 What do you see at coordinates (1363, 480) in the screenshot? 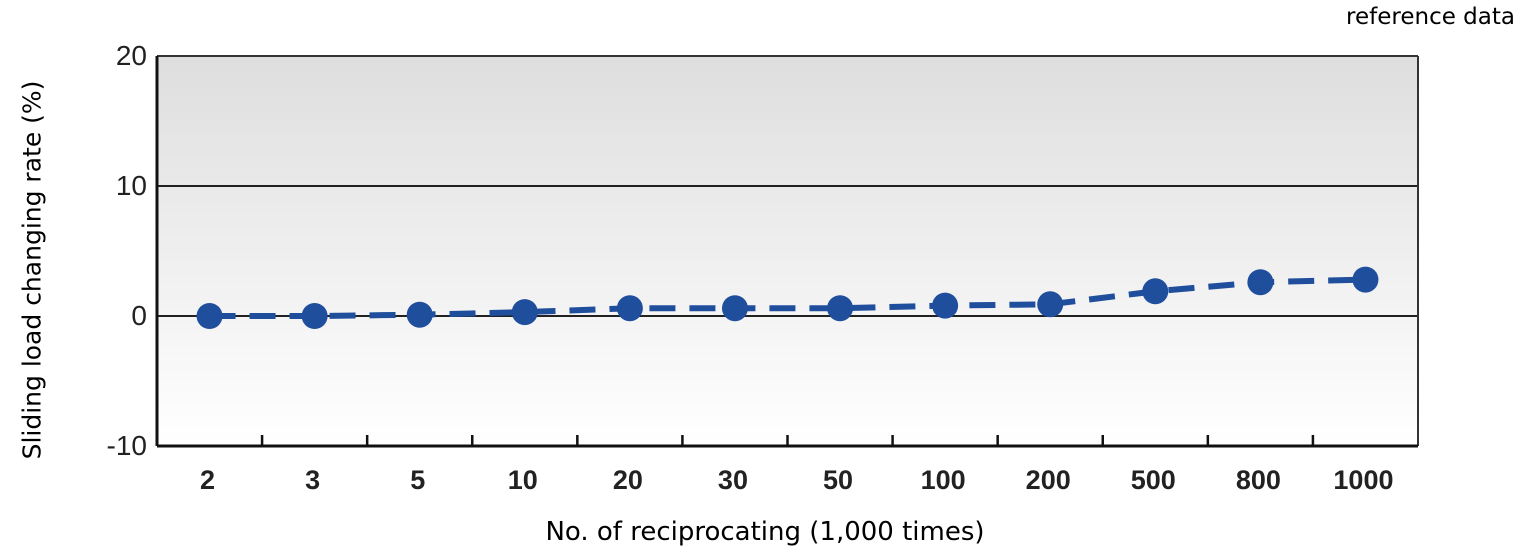
I see `x-tick-label: 1000` at bounding box center [1363, 480].